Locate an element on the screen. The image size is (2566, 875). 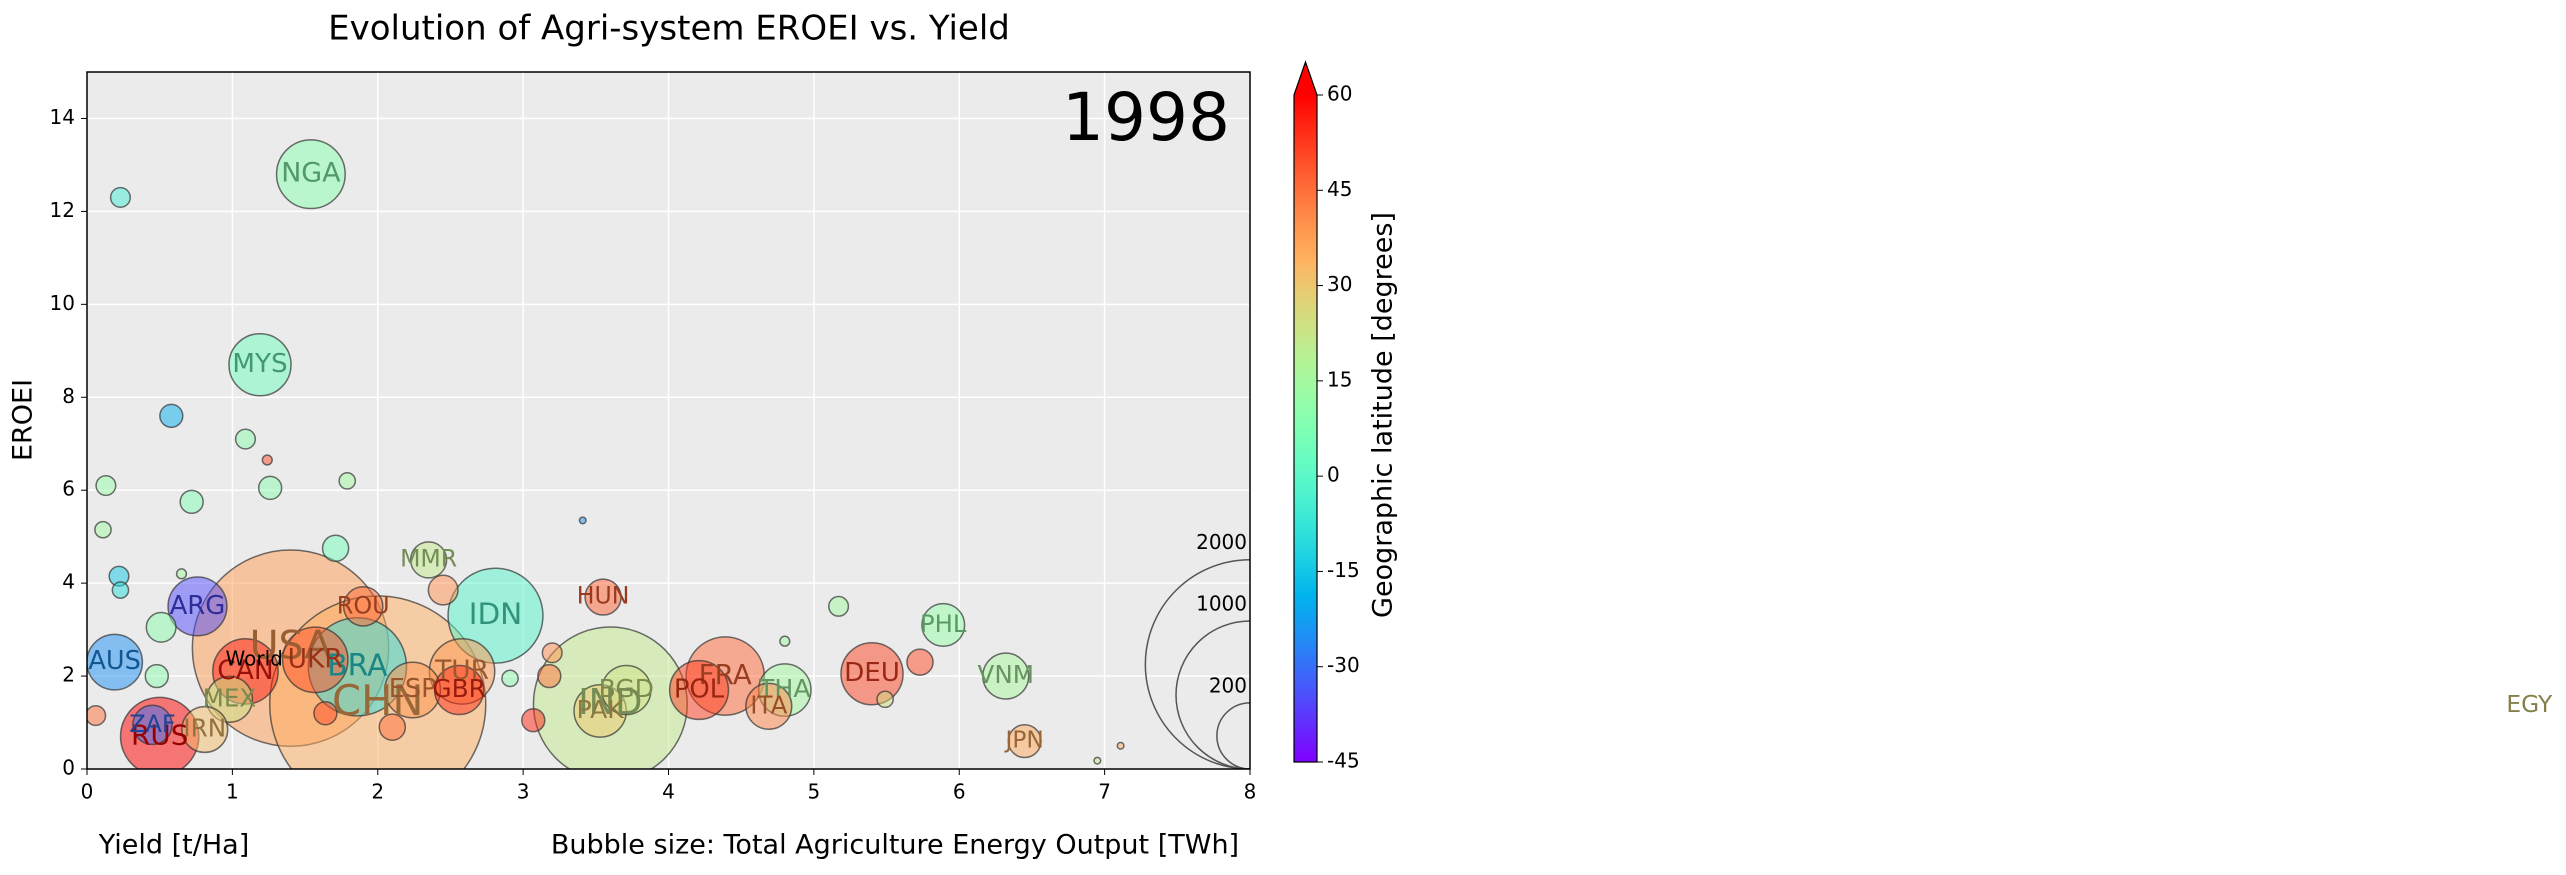
colorbar-tick-label: 30 is located at coordinates (1339, 284).